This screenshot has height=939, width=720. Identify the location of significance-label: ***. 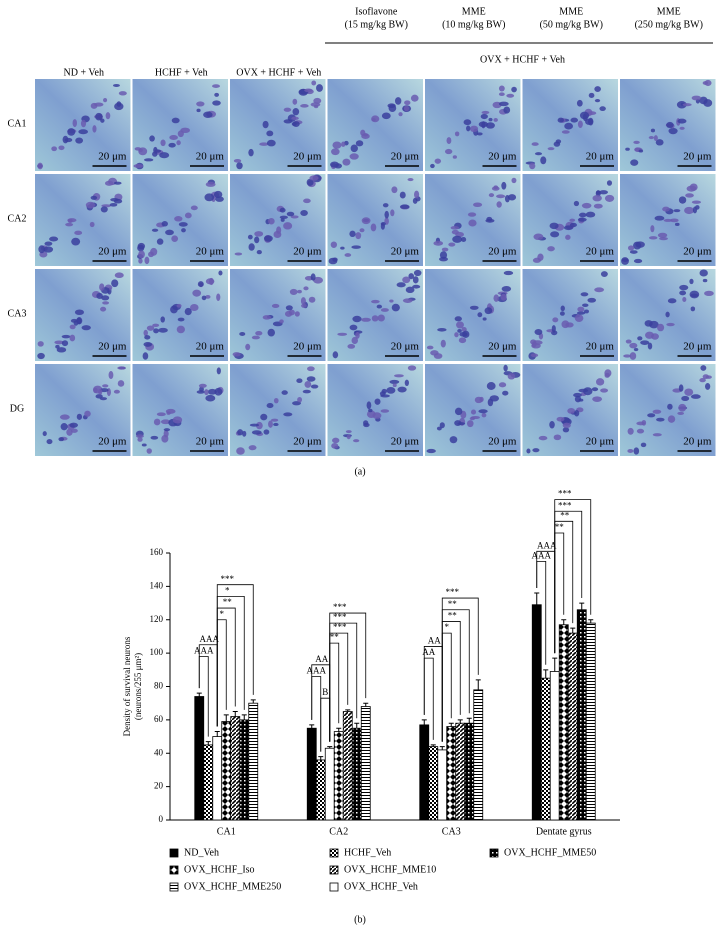
(340, 607).